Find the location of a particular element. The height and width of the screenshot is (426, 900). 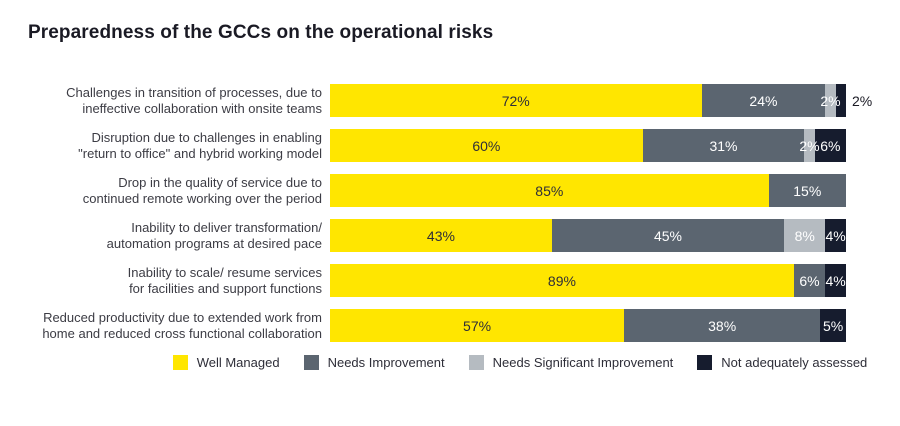

bar-segment: 15% is located at coordinates (807, 190).